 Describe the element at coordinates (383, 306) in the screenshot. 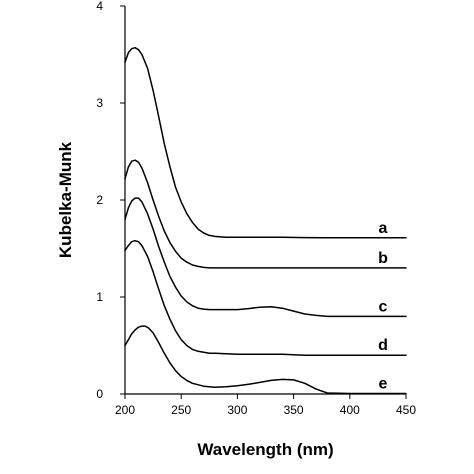

I see `series-label-c: c` at that location.